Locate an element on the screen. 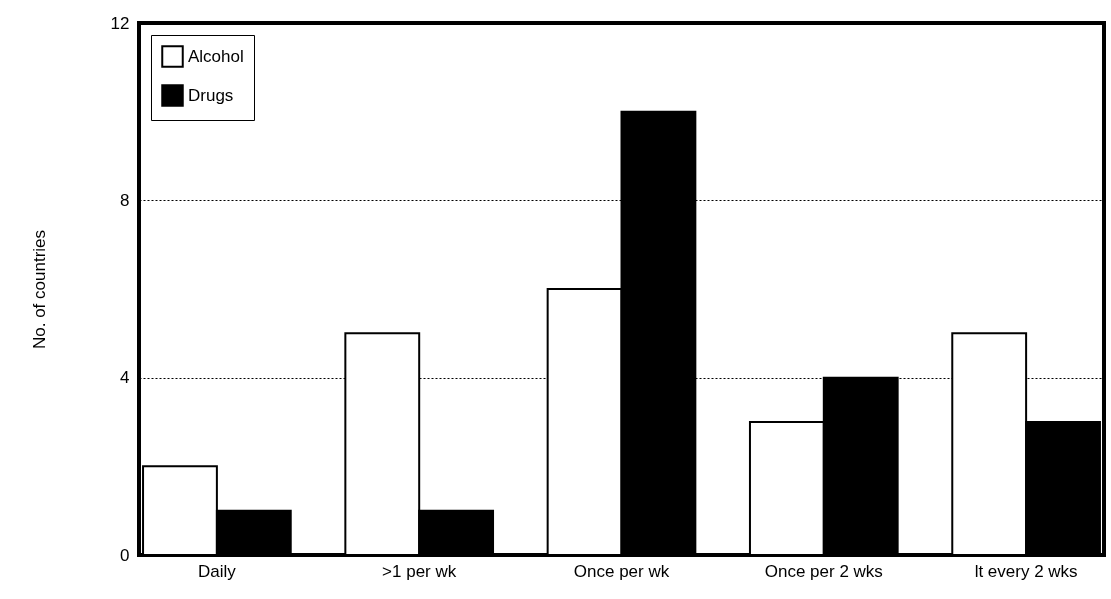 The image size is (1111, 599). y-tick-label: 0 is located at coordinates (125, 555).